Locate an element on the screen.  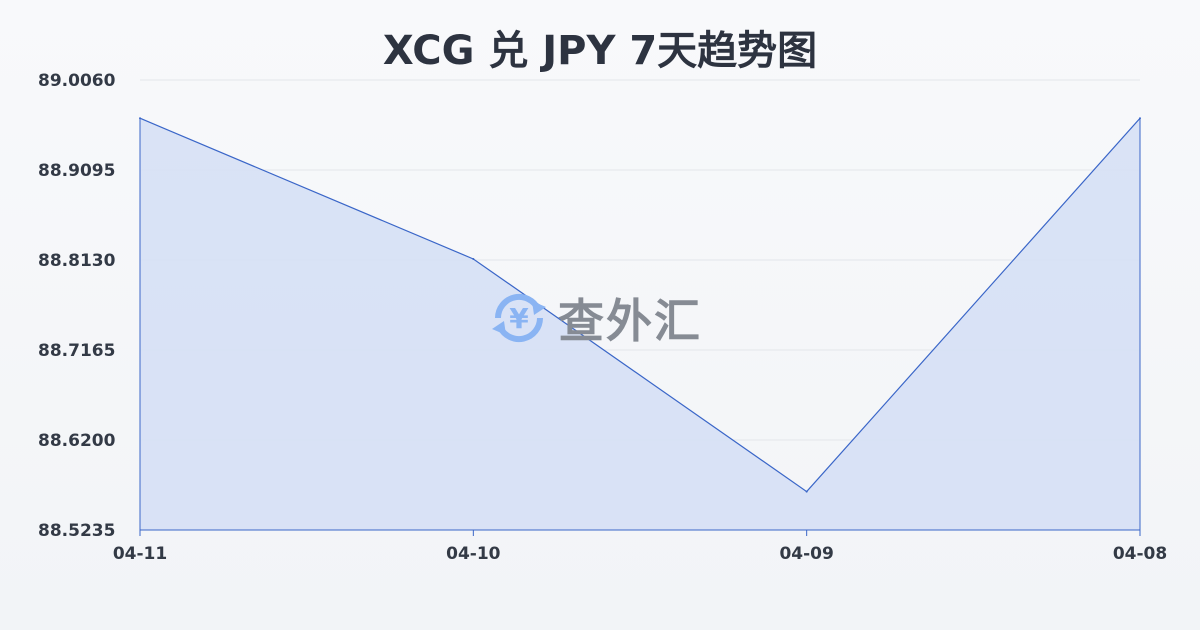
y-tick-label: 89.0060 is located at coordinates (77, 81).